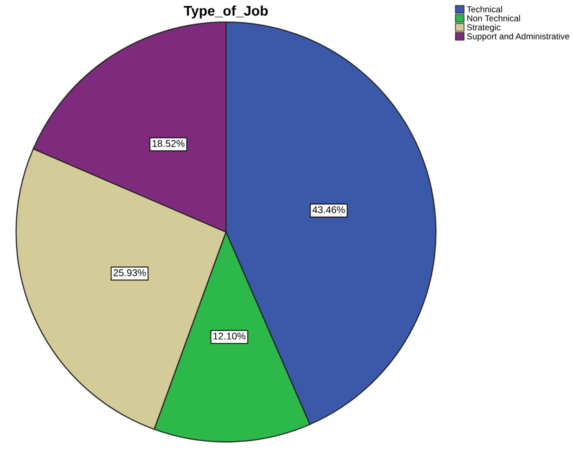 This screenshot has height=450, width=572. Describe the element at coordinates (328, 210) in the screenshot. I see `data-label: 43.46%` at that location.